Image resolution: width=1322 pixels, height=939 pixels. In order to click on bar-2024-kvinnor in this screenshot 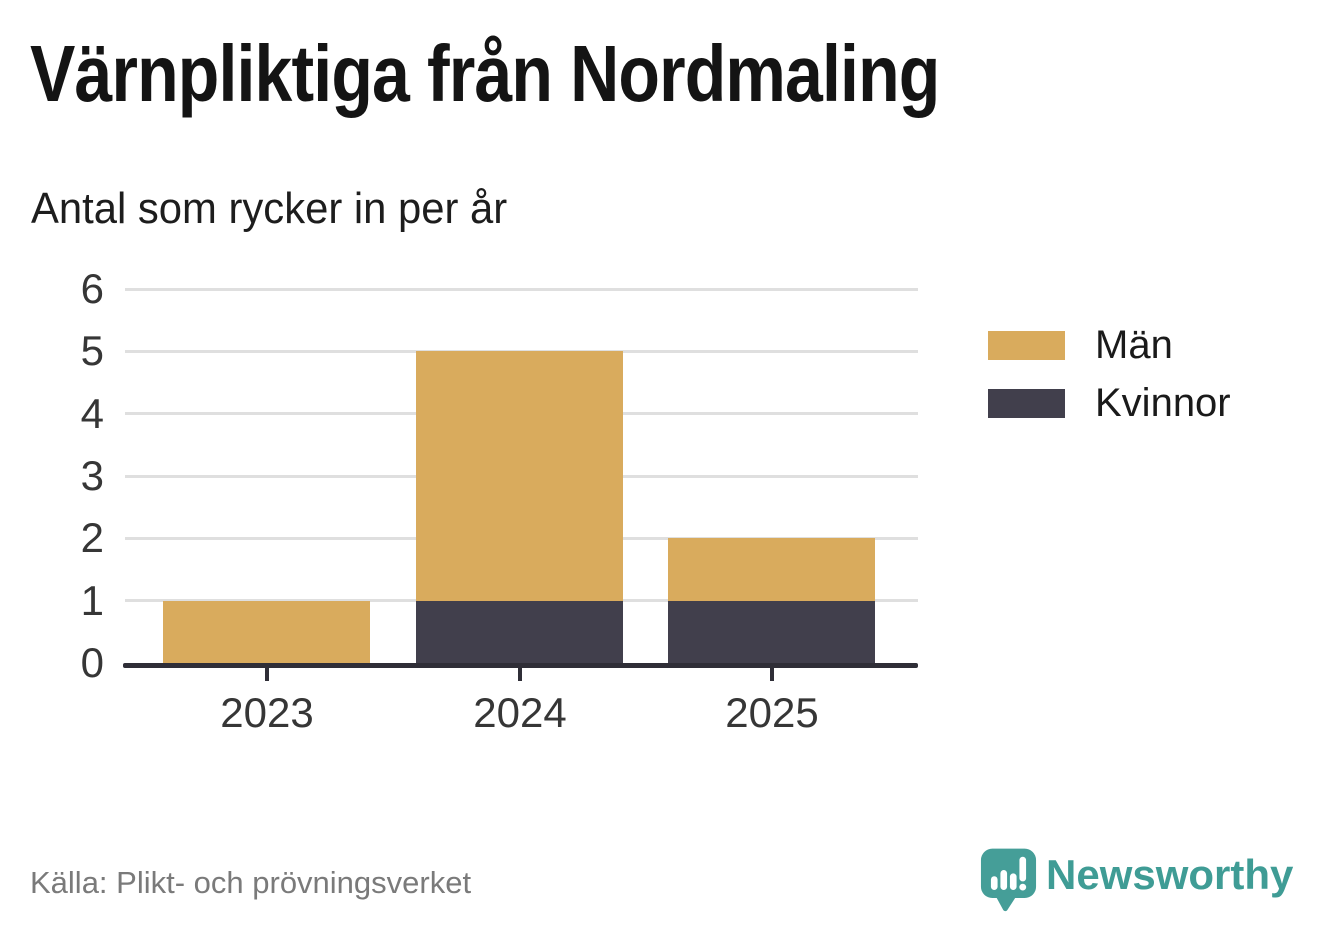, I will do `click(519, 631)`.